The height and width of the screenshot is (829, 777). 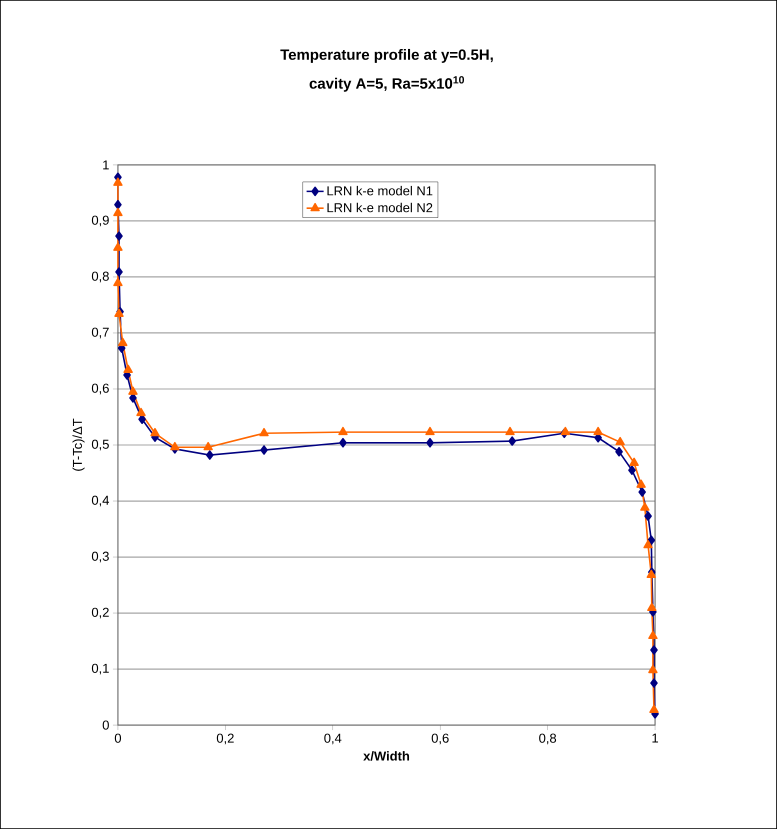 What do you see at coordinates (655, 738) in the screenshot?
I see `x-tick-label: 1` at bounding box center [655, 738].